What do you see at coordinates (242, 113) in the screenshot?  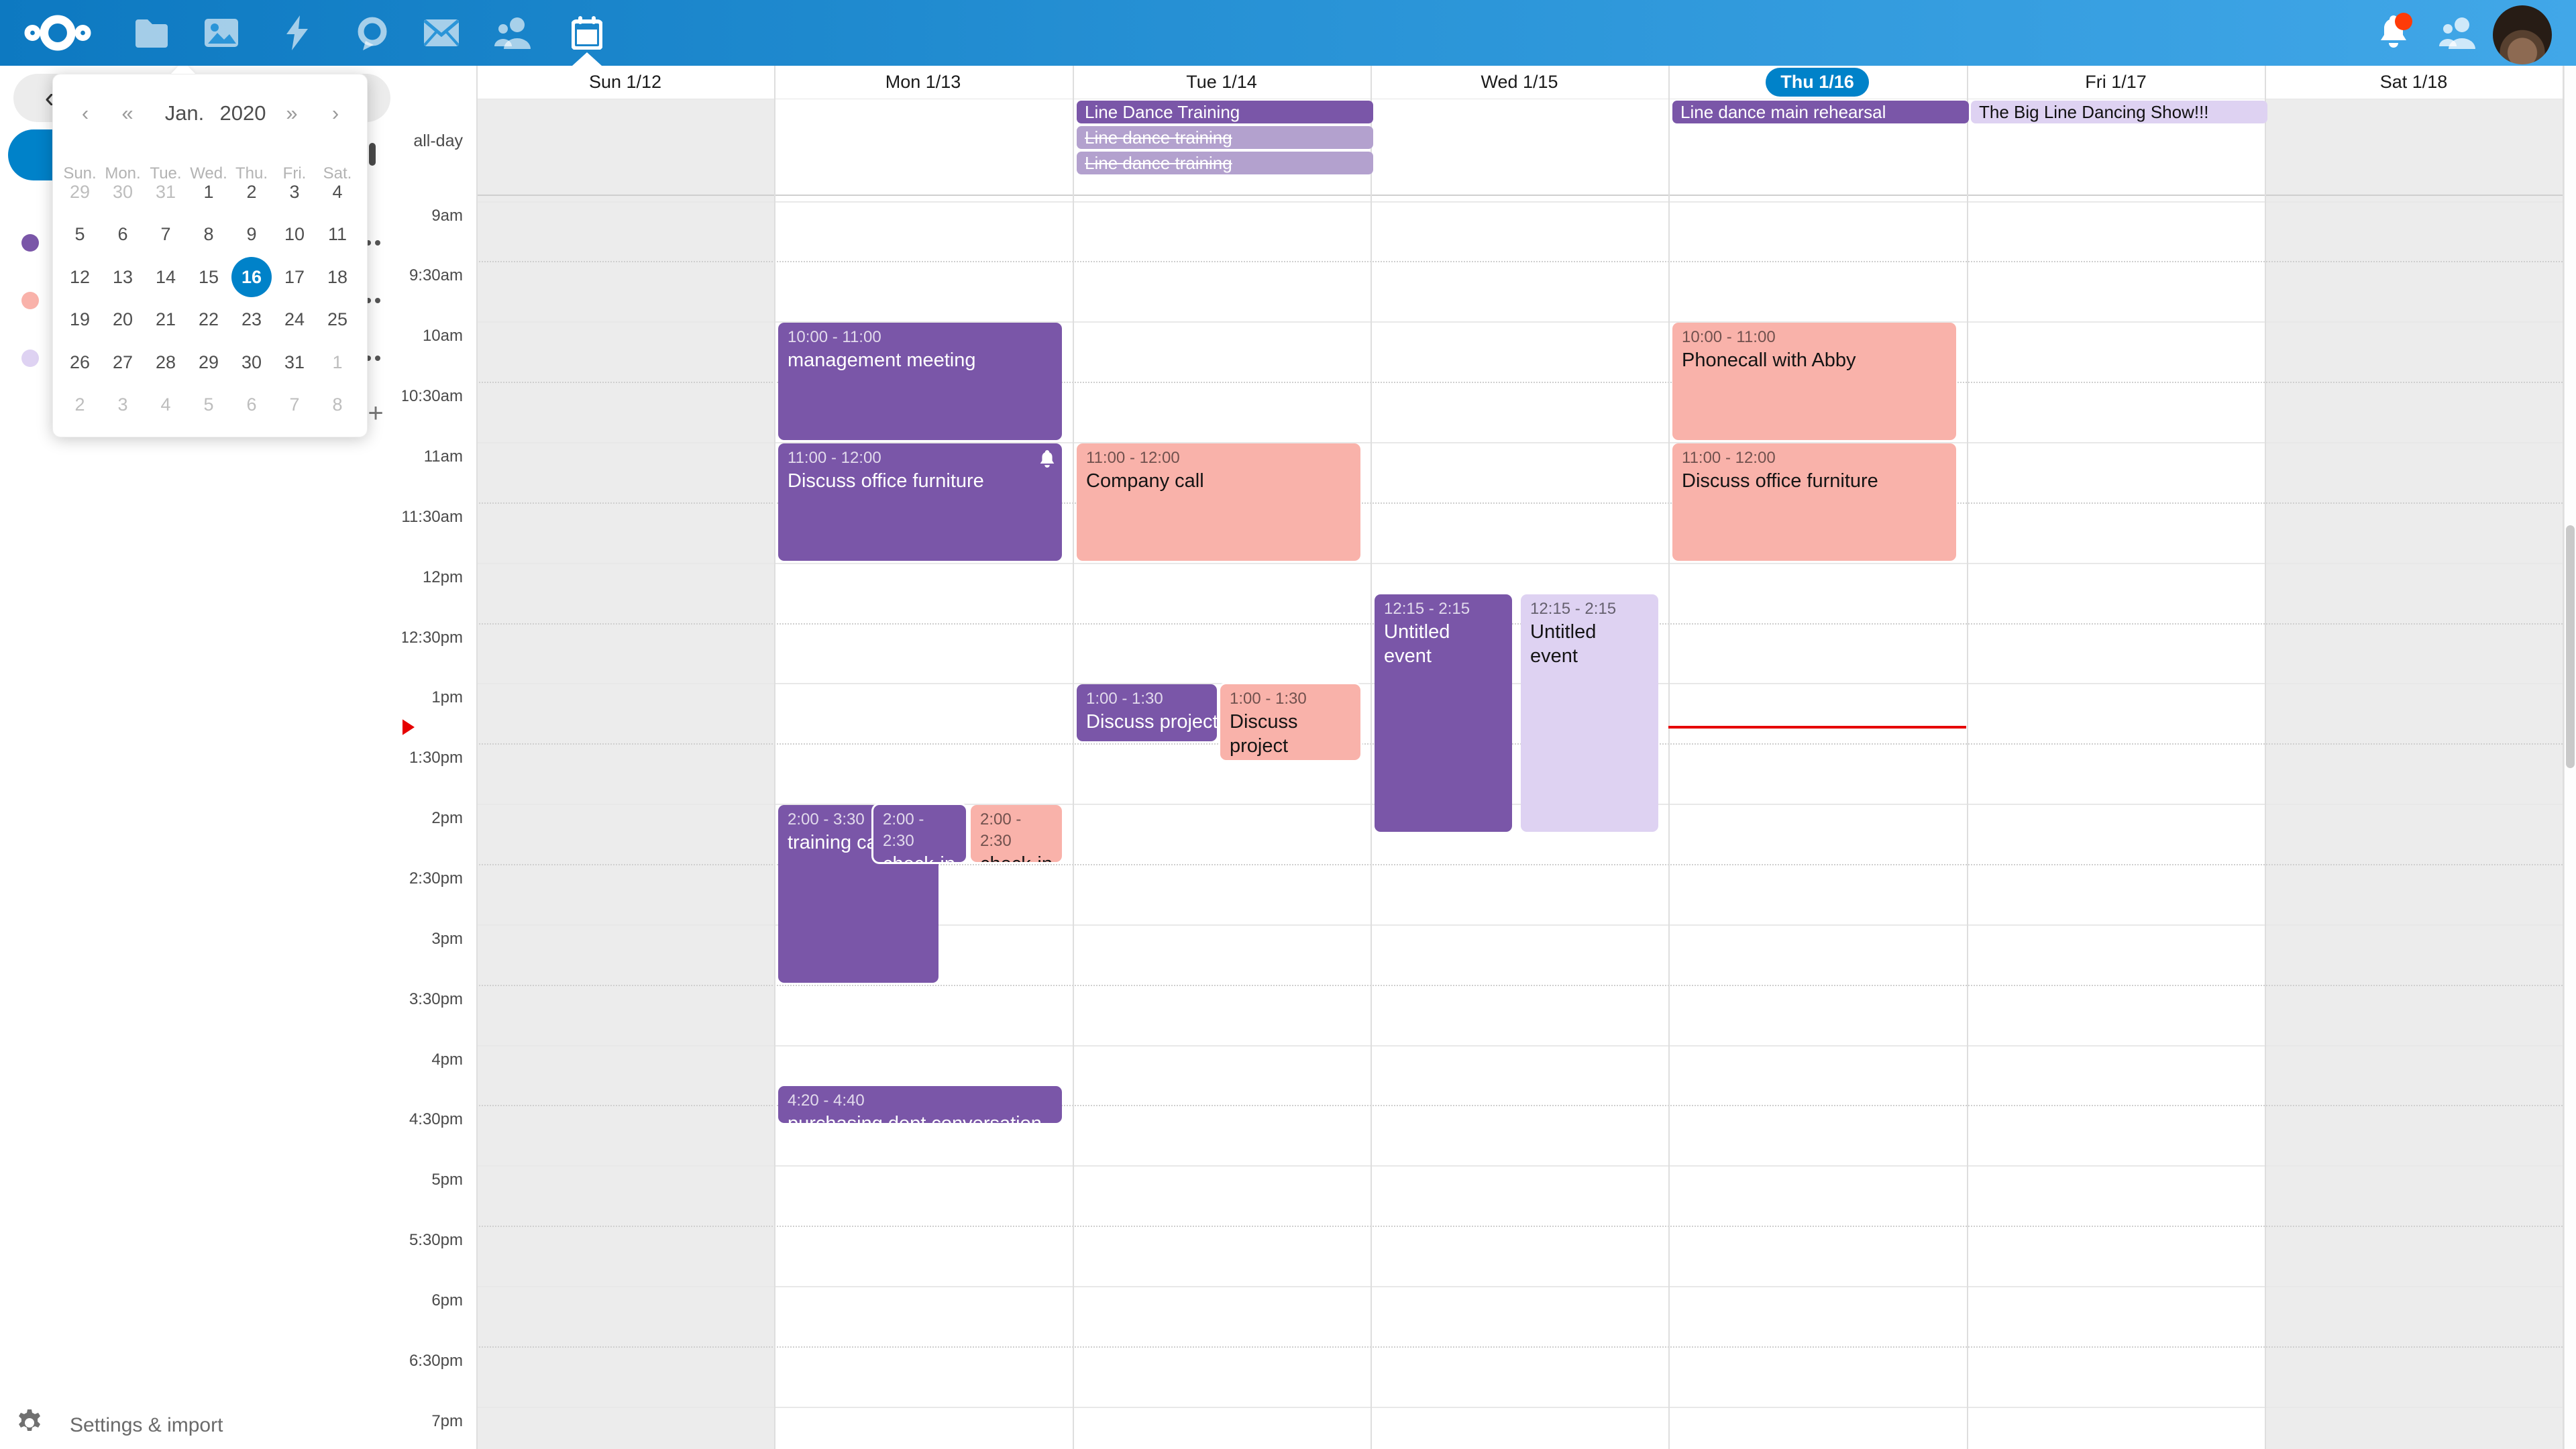 I see `datepicker-year-select: 2020` at bounding box center [242, 113].